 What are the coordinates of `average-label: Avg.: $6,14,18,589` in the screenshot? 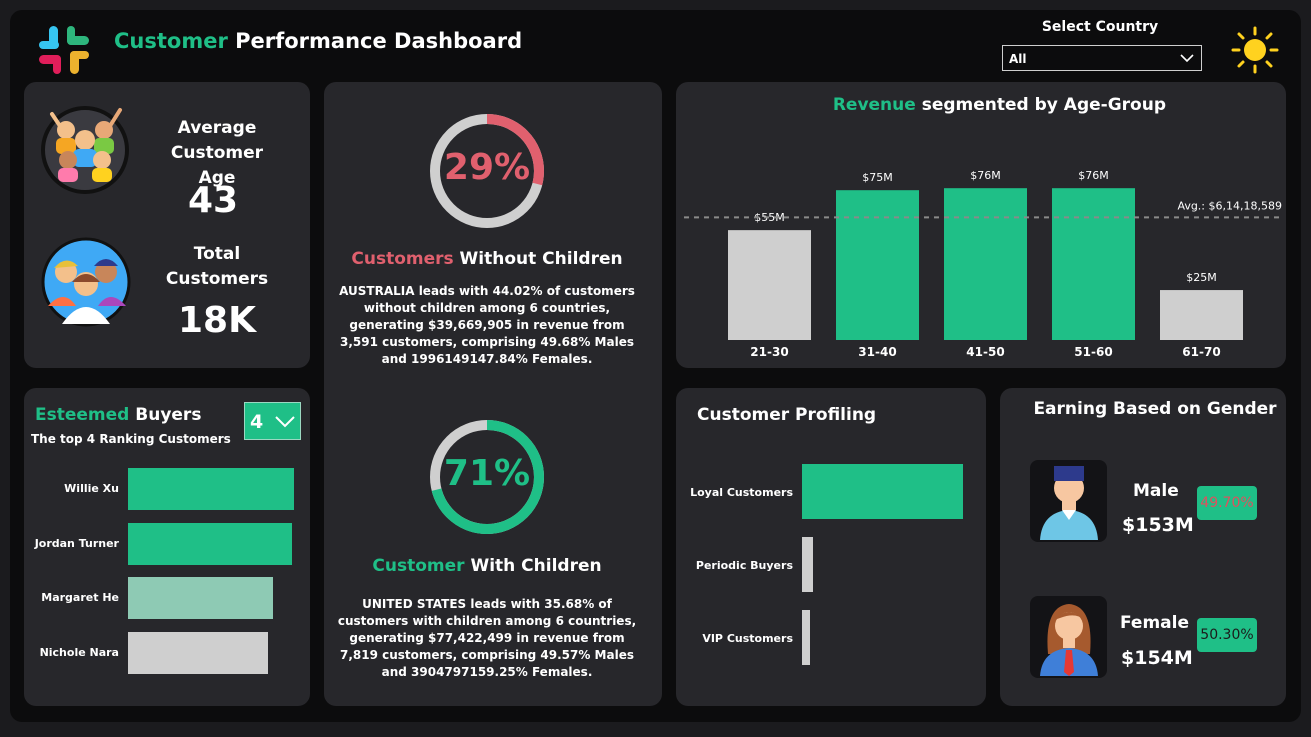 It's located at (1229, 205).